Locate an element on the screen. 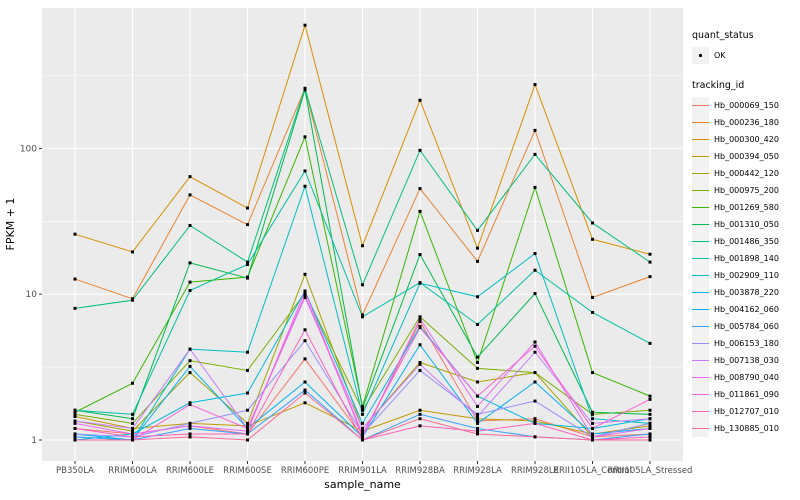  x-tick-label: RRIM600PE is located at coordinates (305, 471).